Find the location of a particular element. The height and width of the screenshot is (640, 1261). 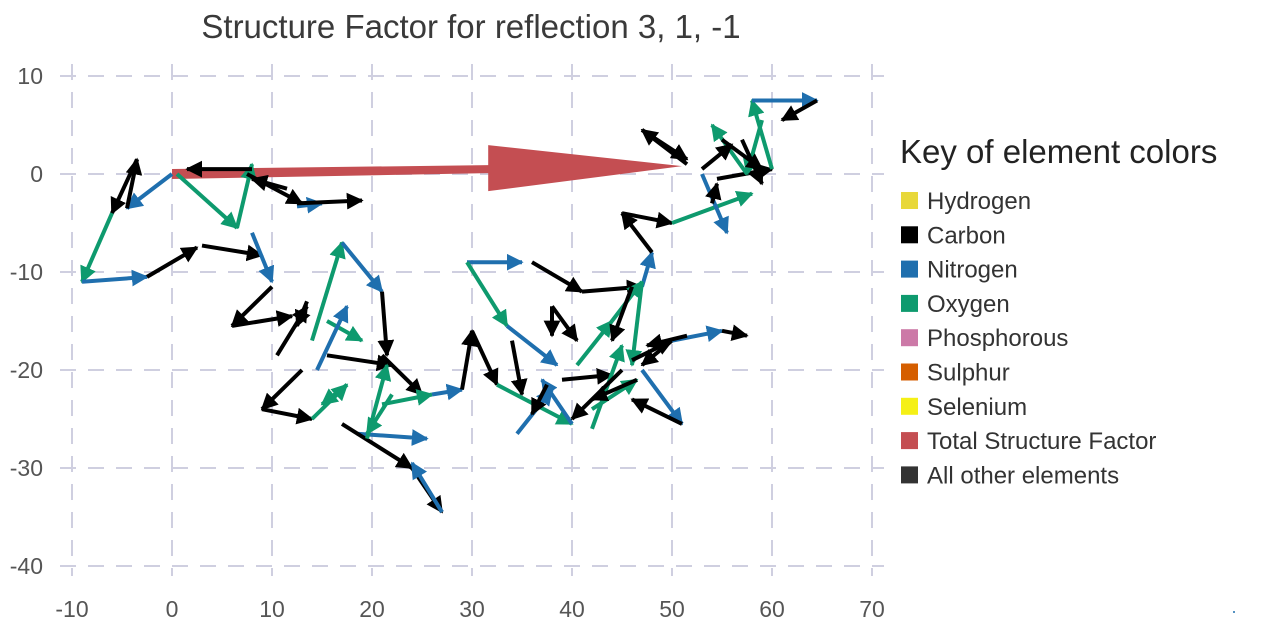

legend-label: Hydrogen is located at coordinates (979, 201).